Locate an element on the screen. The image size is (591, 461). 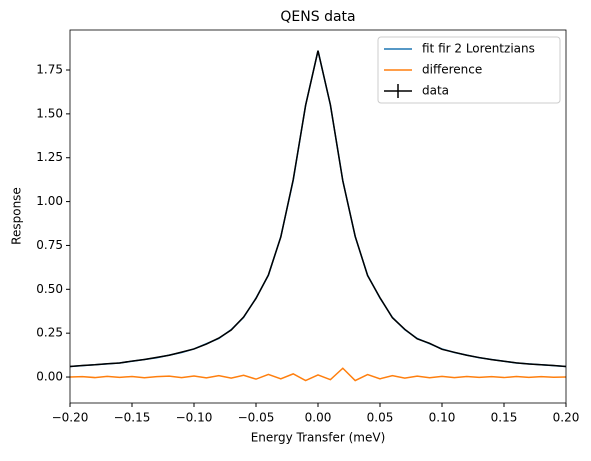
y-tick-label: 0.25 is located at coordinates (49, 333).